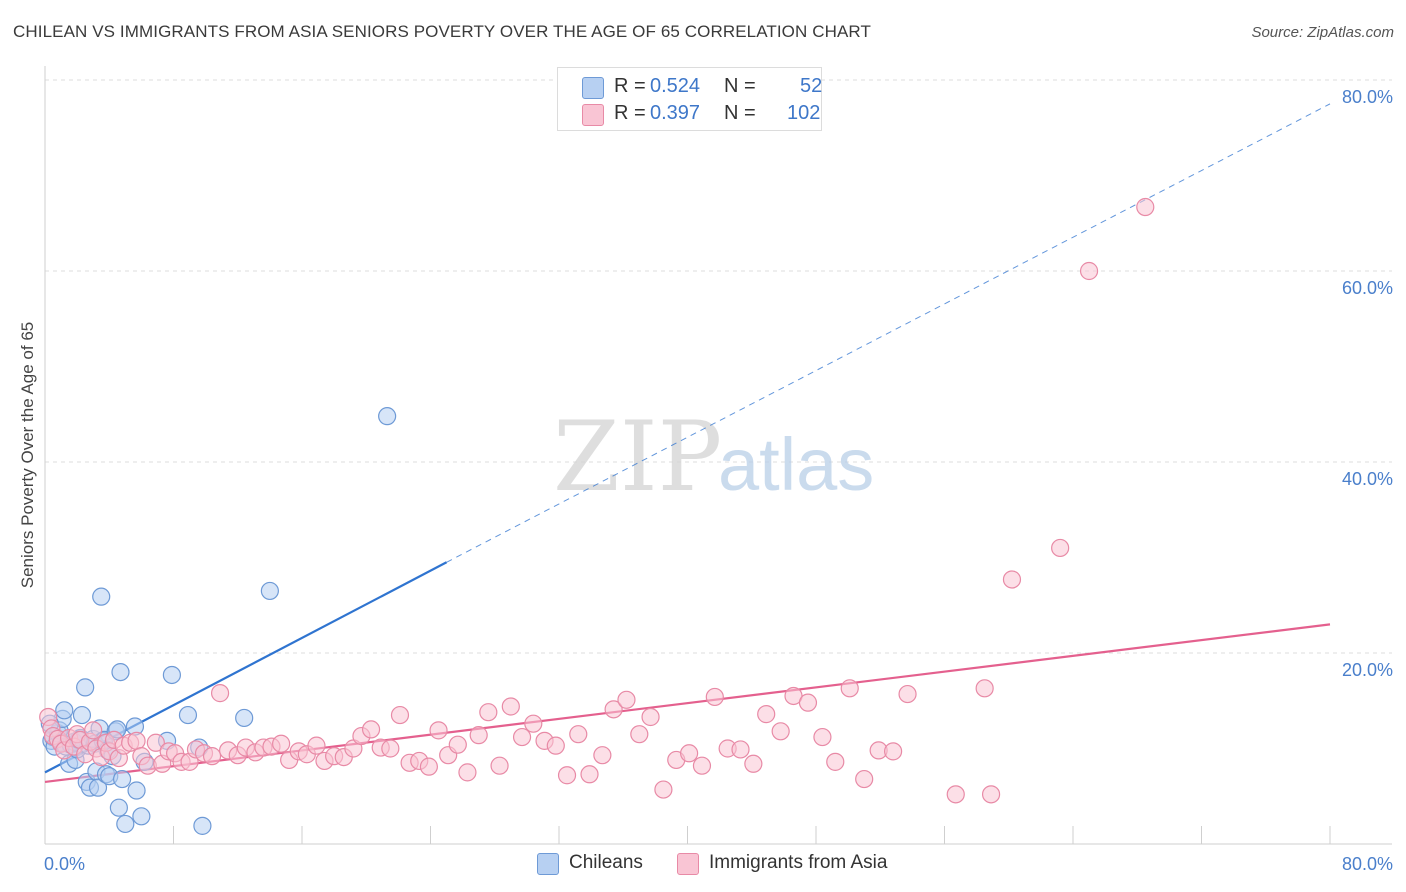 The width and height of the screenshot is (1406, 892). Describe the element at coordinates (796, 464) in the screenshot. I see `watermark-atlas: atlas` at that location.